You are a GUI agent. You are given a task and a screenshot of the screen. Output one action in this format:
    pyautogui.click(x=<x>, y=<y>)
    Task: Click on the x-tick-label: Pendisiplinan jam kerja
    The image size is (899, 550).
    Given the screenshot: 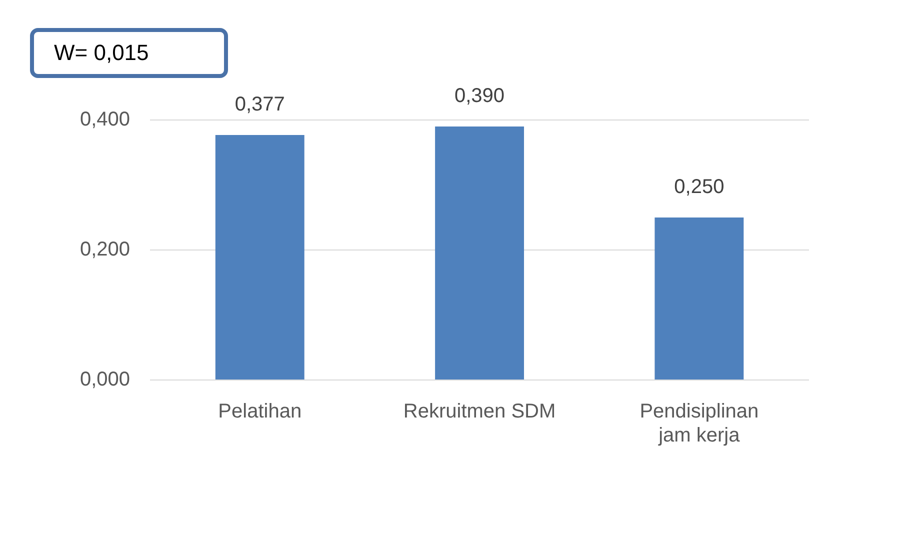 What is the action you would take?
    pyautogui.click(x=699, y=423)
    